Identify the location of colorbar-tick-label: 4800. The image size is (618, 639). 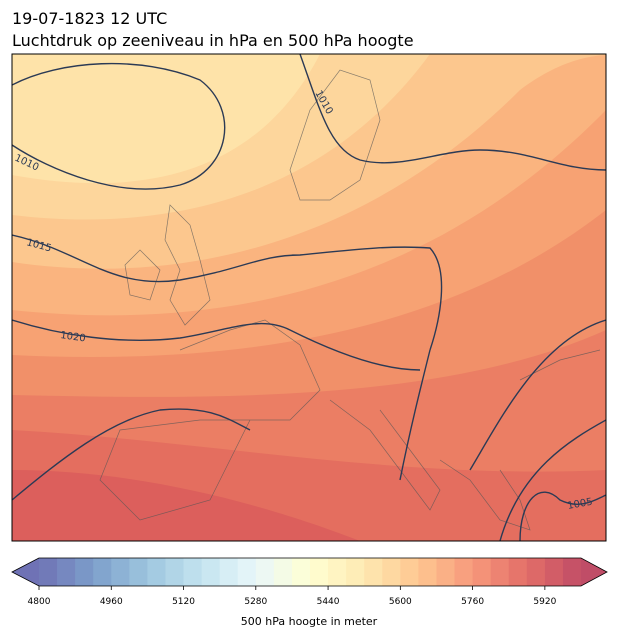
(39, 602).